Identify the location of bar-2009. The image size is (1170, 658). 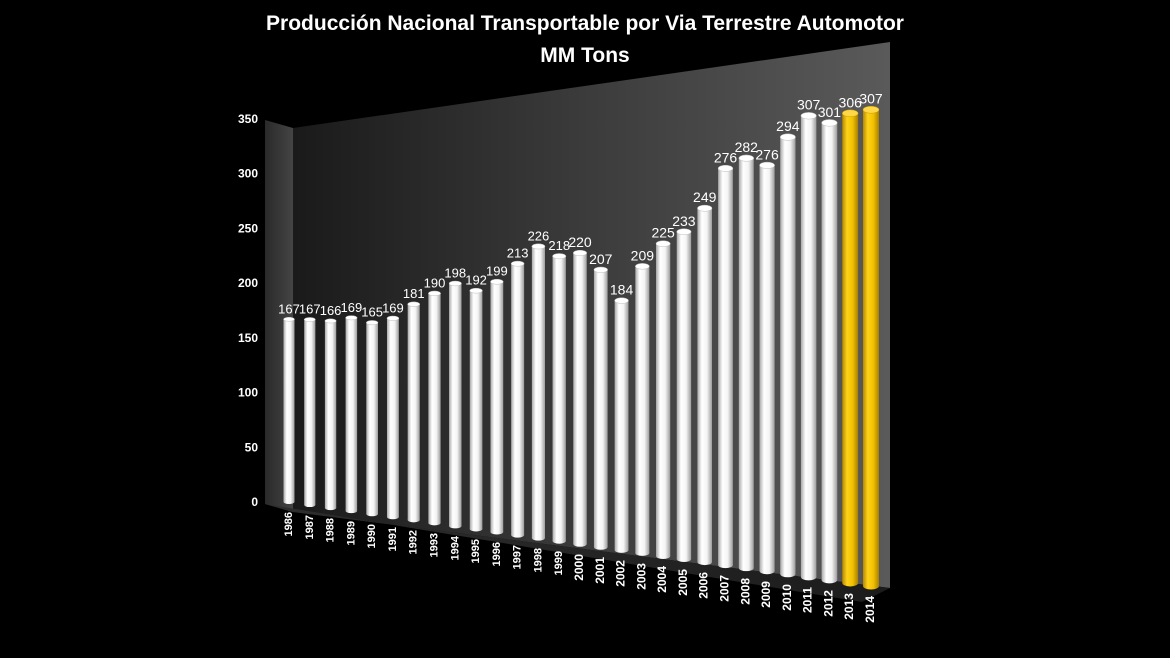
(767, 368).